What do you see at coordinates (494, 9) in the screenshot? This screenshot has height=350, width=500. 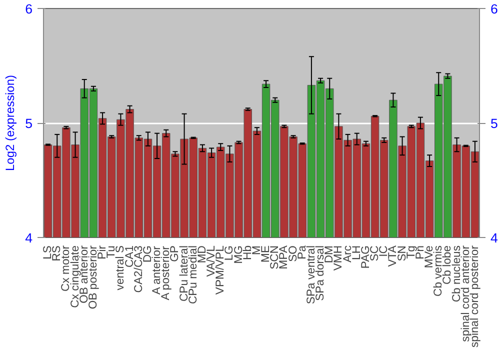 I see `y2-tick-label: 6` at bounding box center [494, 9].